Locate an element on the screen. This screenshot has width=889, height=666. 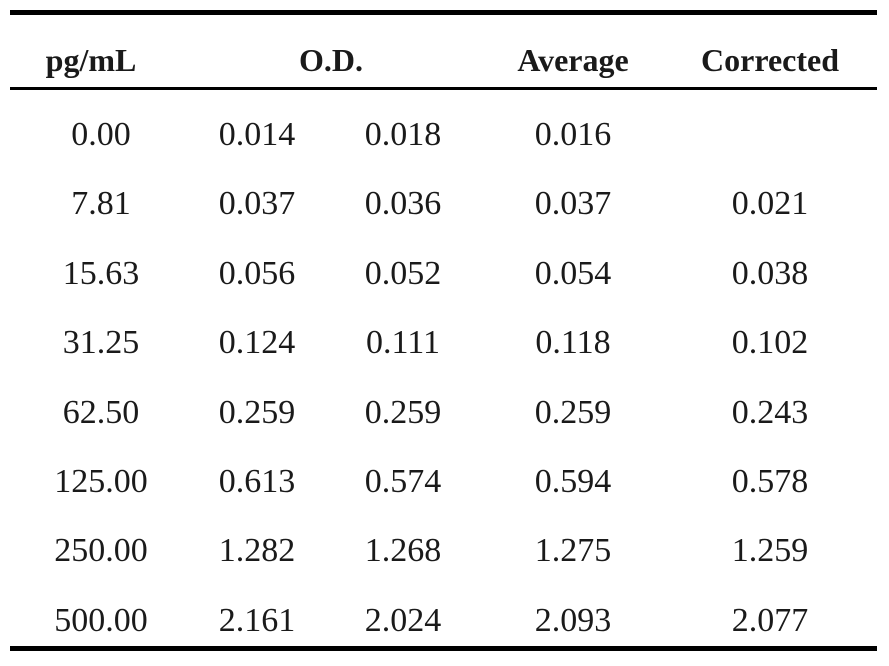
cell-corrected: 0.038 is located at coordinates (770, 273).